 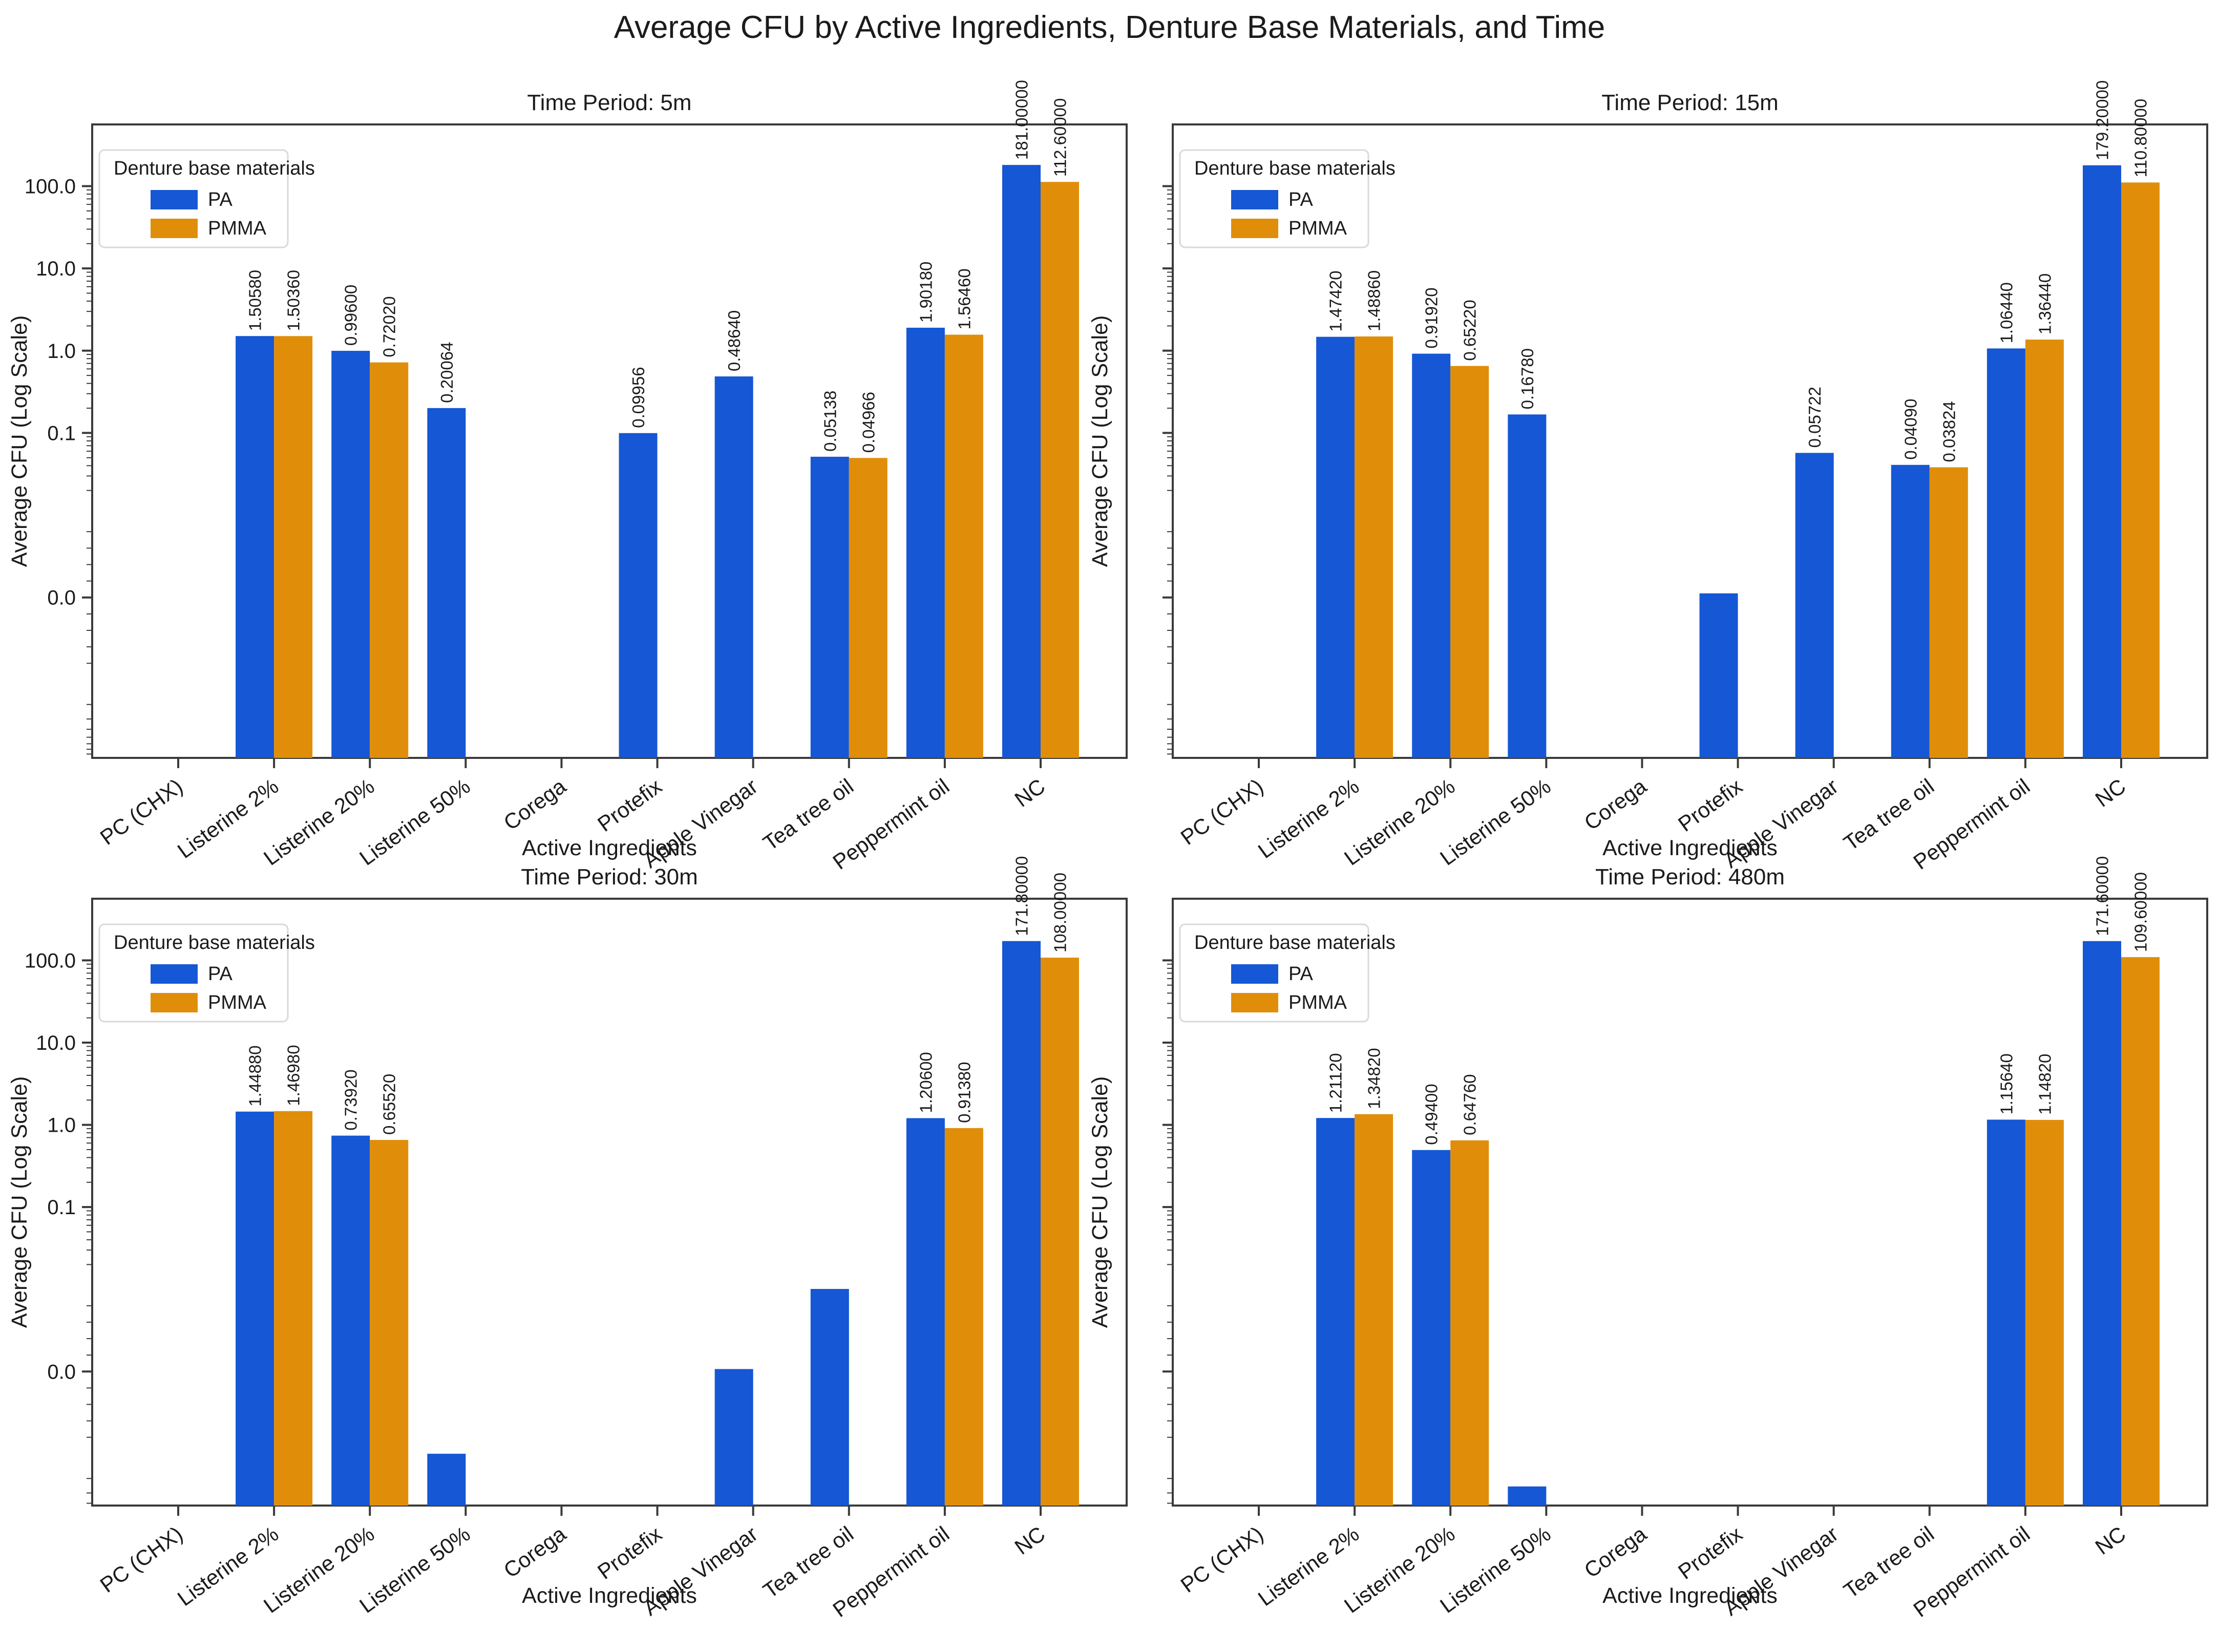 What do you see at coordinates (1432, 1114) in the screenshot?
I see `bar-value-label: 0.49400` at bounding box center [1432, 1114].